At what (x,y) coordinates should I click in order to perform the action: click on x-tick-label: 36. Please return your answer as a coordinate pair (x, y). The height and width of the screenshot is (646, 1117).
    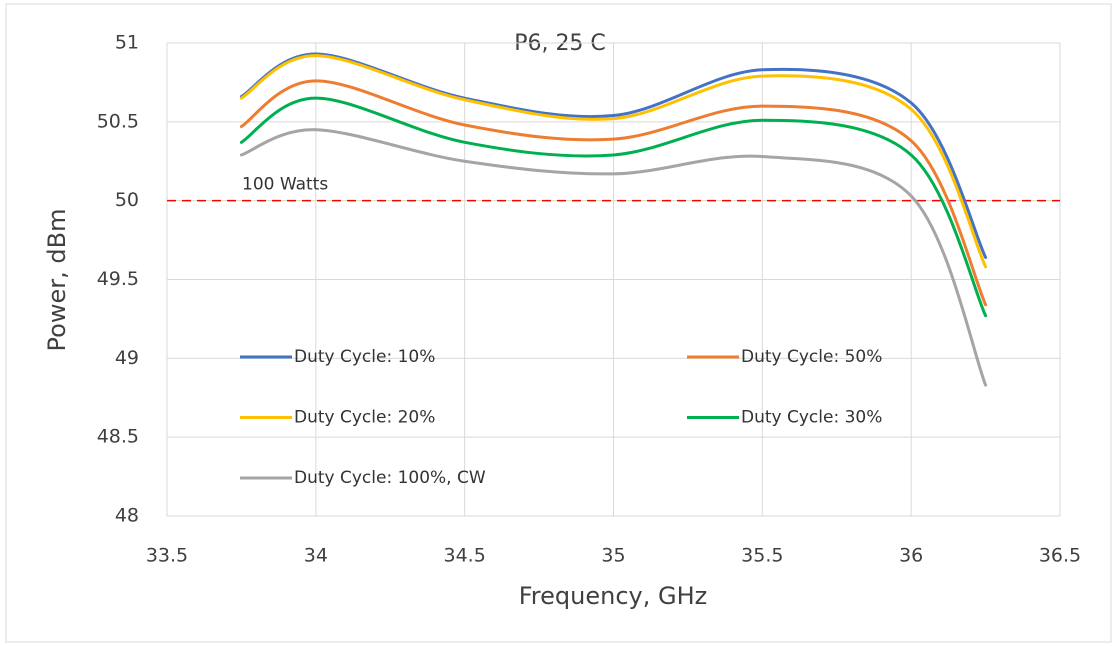
    Looking at the image, I should click on (911, 556).